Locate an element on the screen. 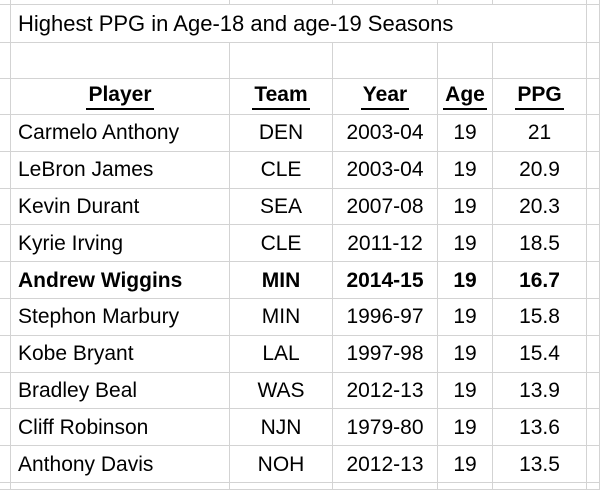 The height and width of the screenshot is (490, 600). team-abbreviation: DEN is located at coordinates (281, 133).